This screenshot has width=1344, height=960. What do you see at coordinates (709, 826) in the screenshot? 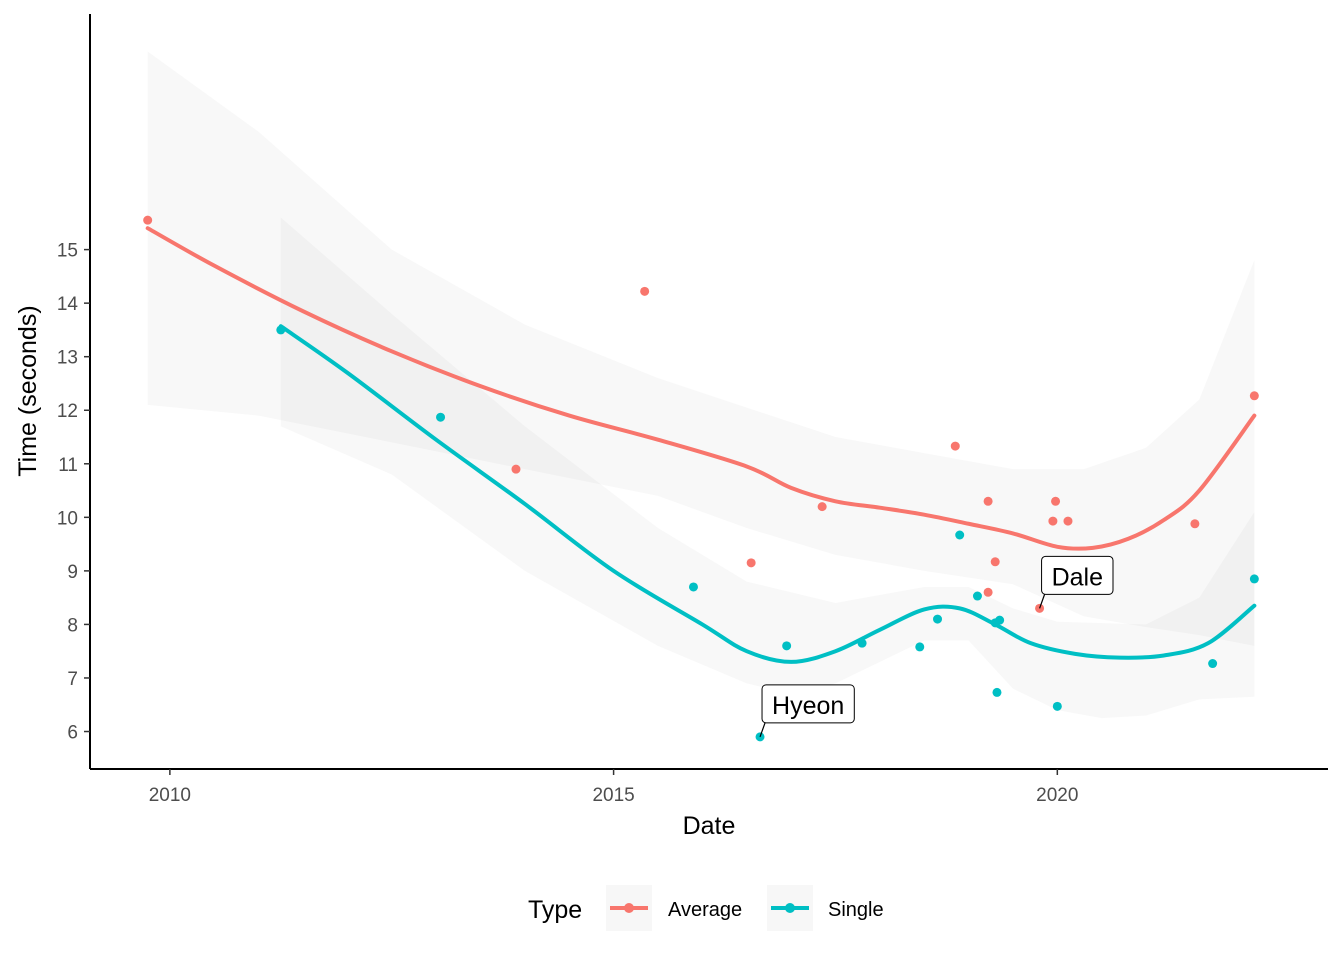
I see `x-axis-title: Date` at bounding box center [709, 826].